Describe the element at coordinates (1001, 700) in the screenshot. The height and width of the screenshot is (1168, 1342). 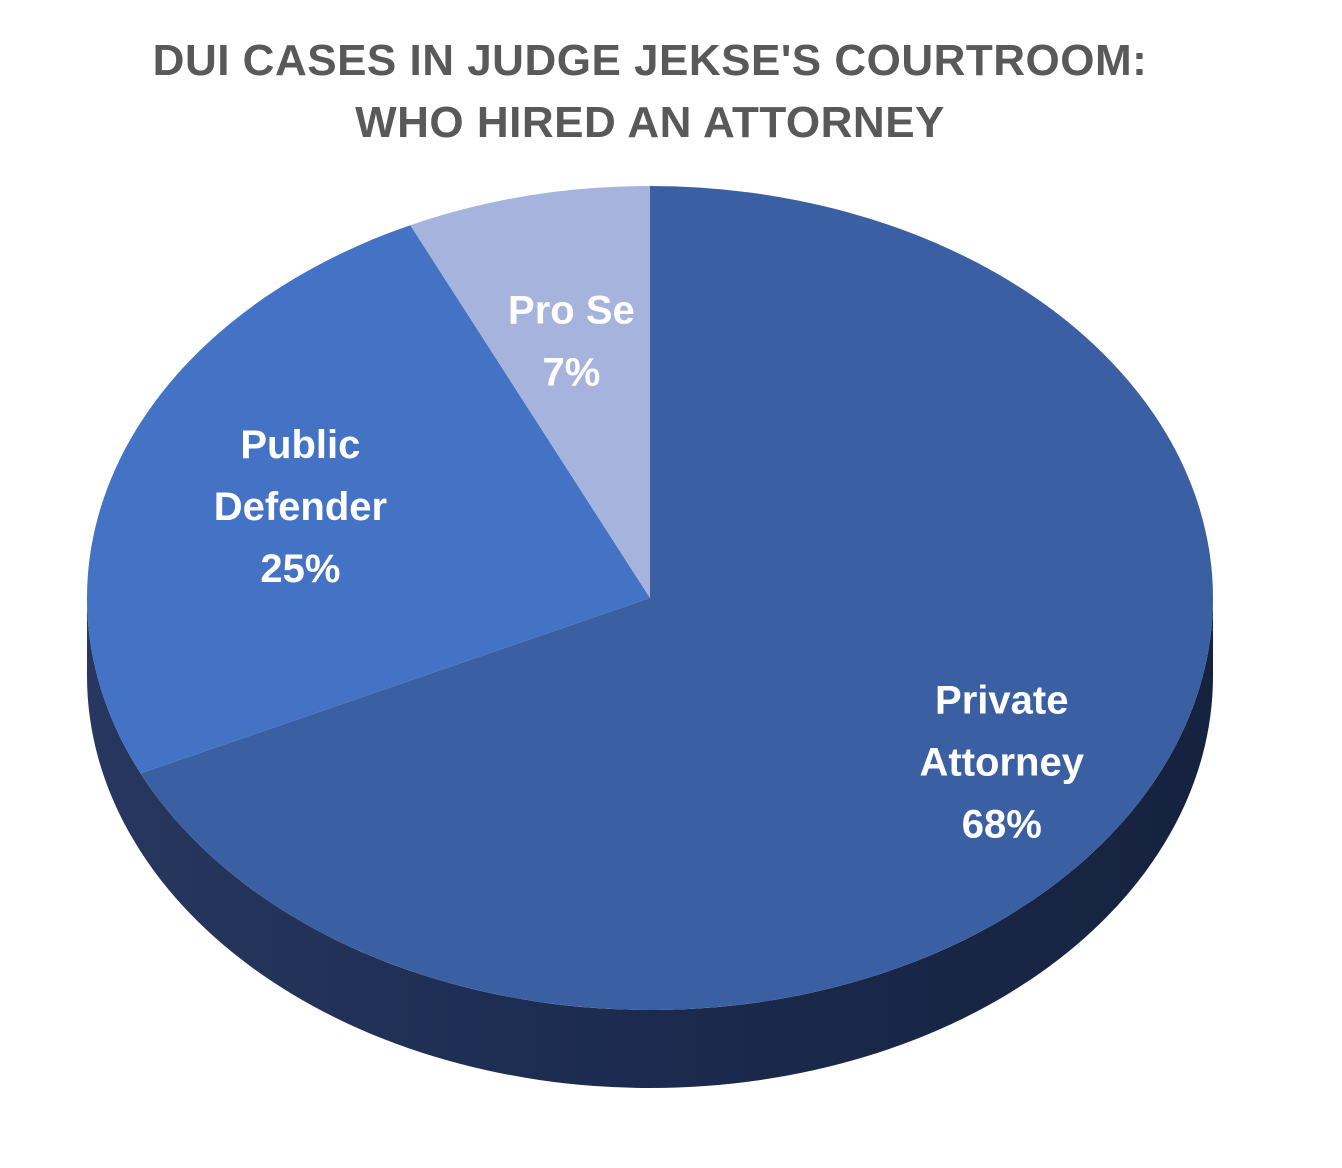
I see `slice-name-label: Private` at that location.